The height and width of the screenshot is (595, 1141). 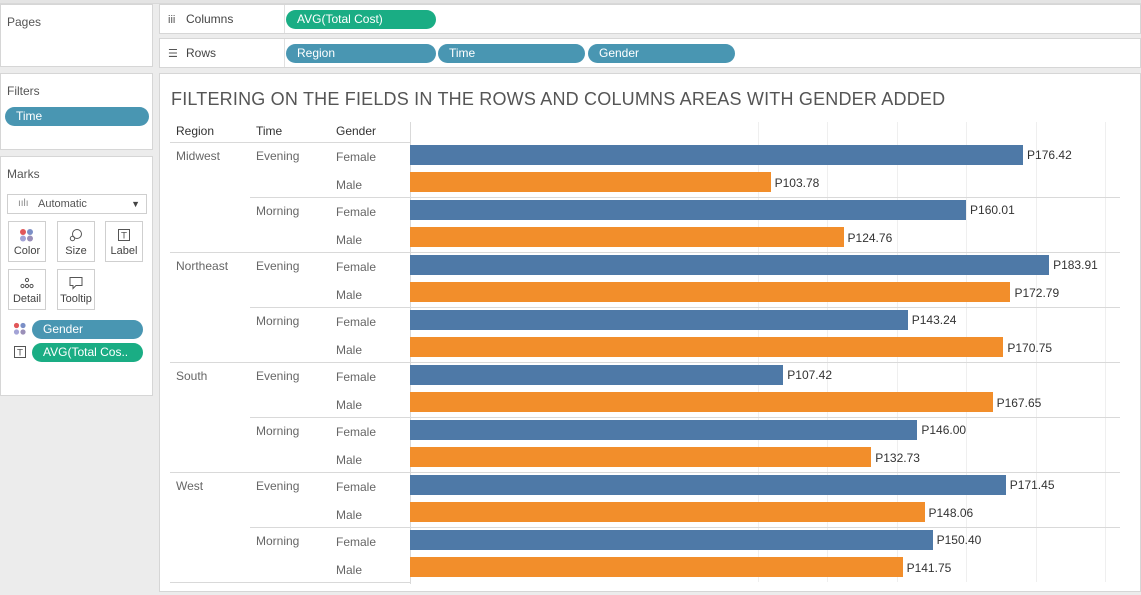 What do you see at coordinates (87, 329) in the screenshot?
I see `marks-gender-pill: Gender` at bounding box center [87, 329].